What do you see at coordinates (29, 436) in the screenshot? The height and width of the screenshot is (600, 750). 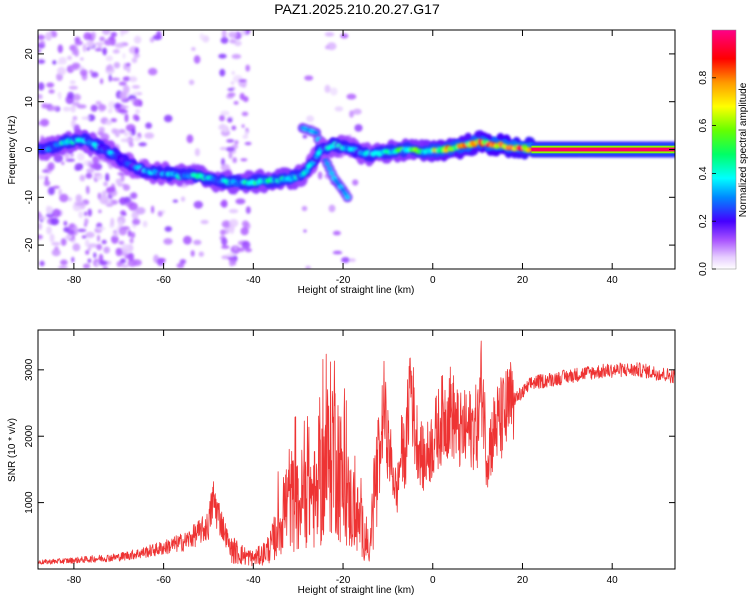 I see `y-tick-label: 2000` at bounding box center [29, 436].